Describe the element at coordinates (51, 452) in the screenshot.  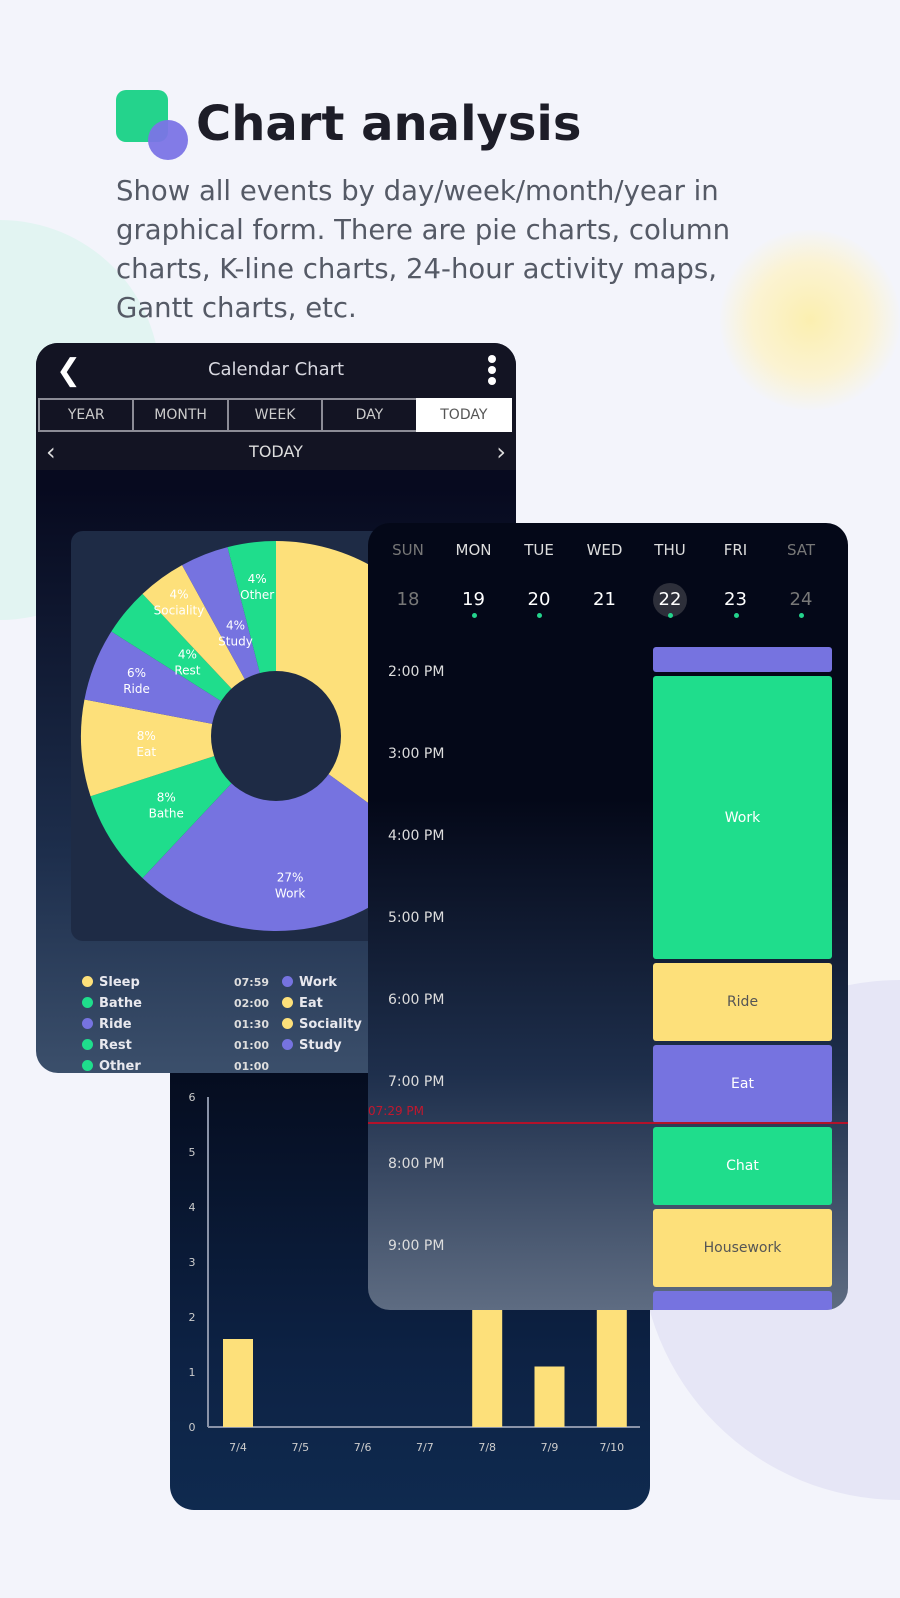
I see `prev-period-icon: ‹` at that location.